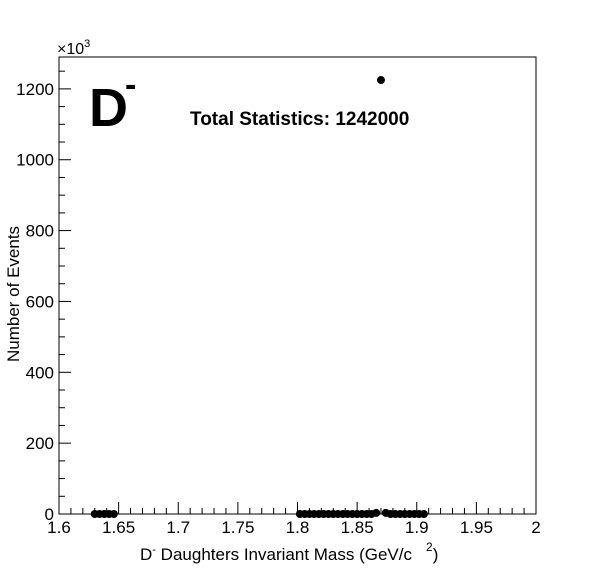 Image resolution: width=596 pixels, height=572 pixels. I want to click on particle-label: D, so click(108, 108).